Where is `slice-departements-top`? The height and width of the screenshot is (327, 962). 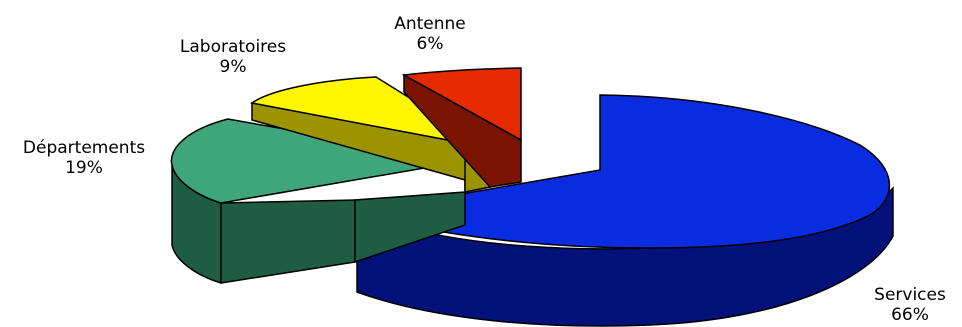 slice-departements-top is located at coordinates (318, 161).